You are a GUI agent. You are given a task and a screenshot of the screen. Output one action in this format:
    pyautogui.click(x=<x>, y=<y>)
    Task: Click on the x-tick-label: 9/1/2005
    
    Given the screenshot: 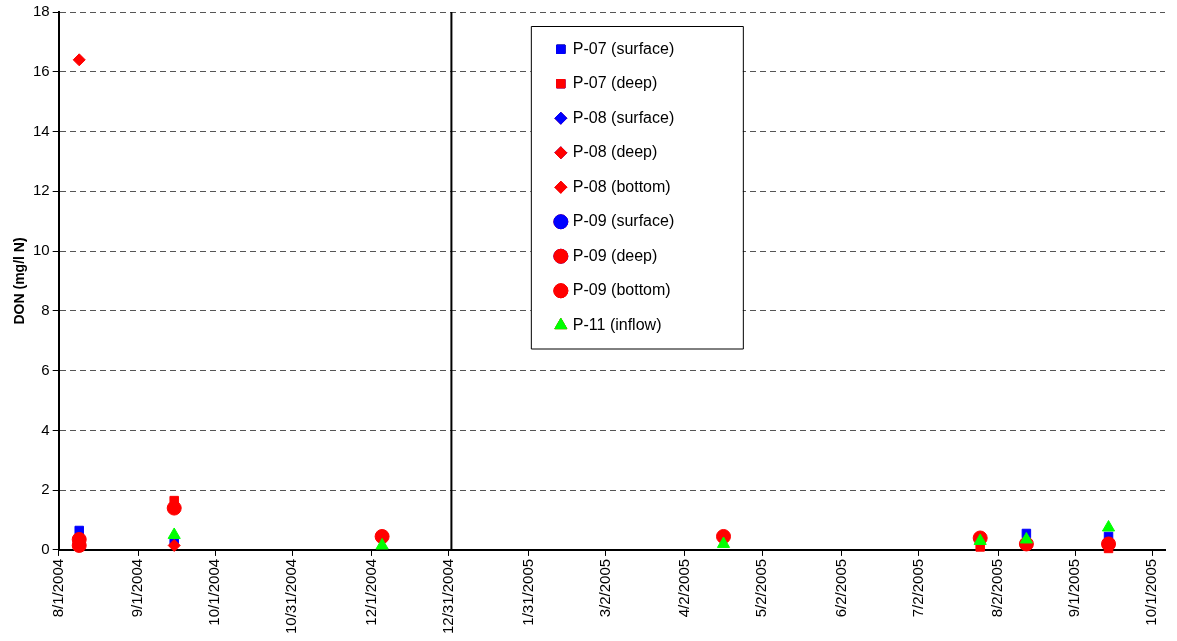 What is the action you would take?
    pyautogui.click(x=1074, y=588)
    